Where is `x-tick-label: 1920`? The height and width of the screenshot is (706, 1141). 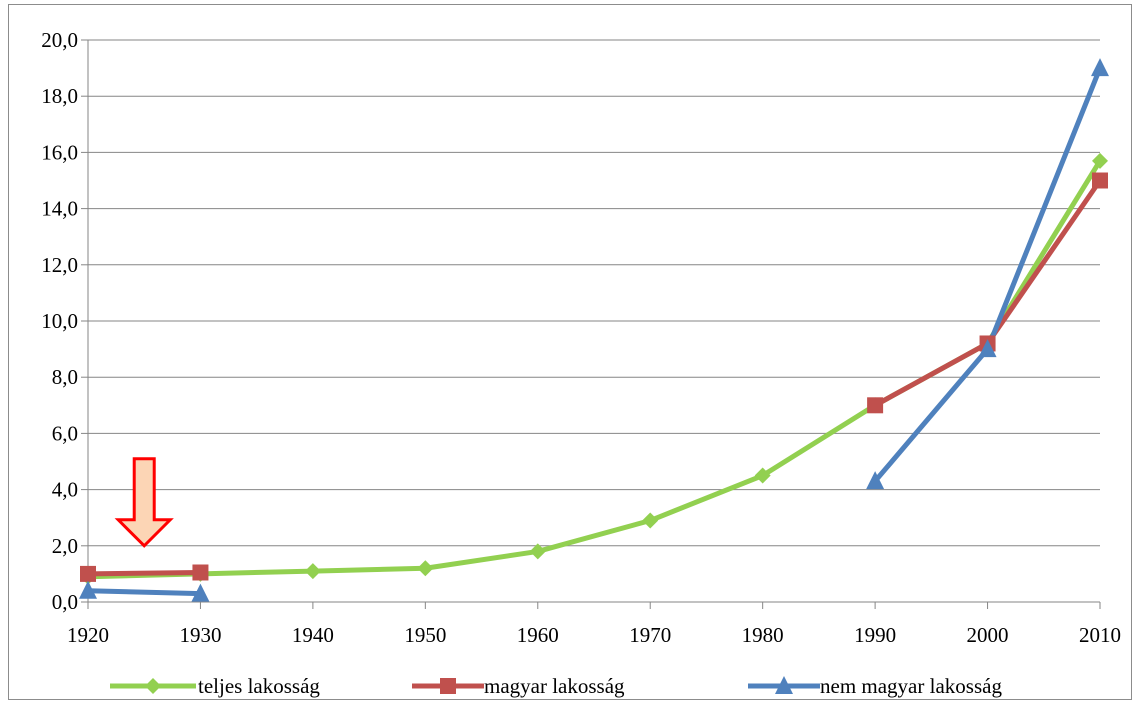
x-tick-label: 1920 is located at coordinates (88, 635).